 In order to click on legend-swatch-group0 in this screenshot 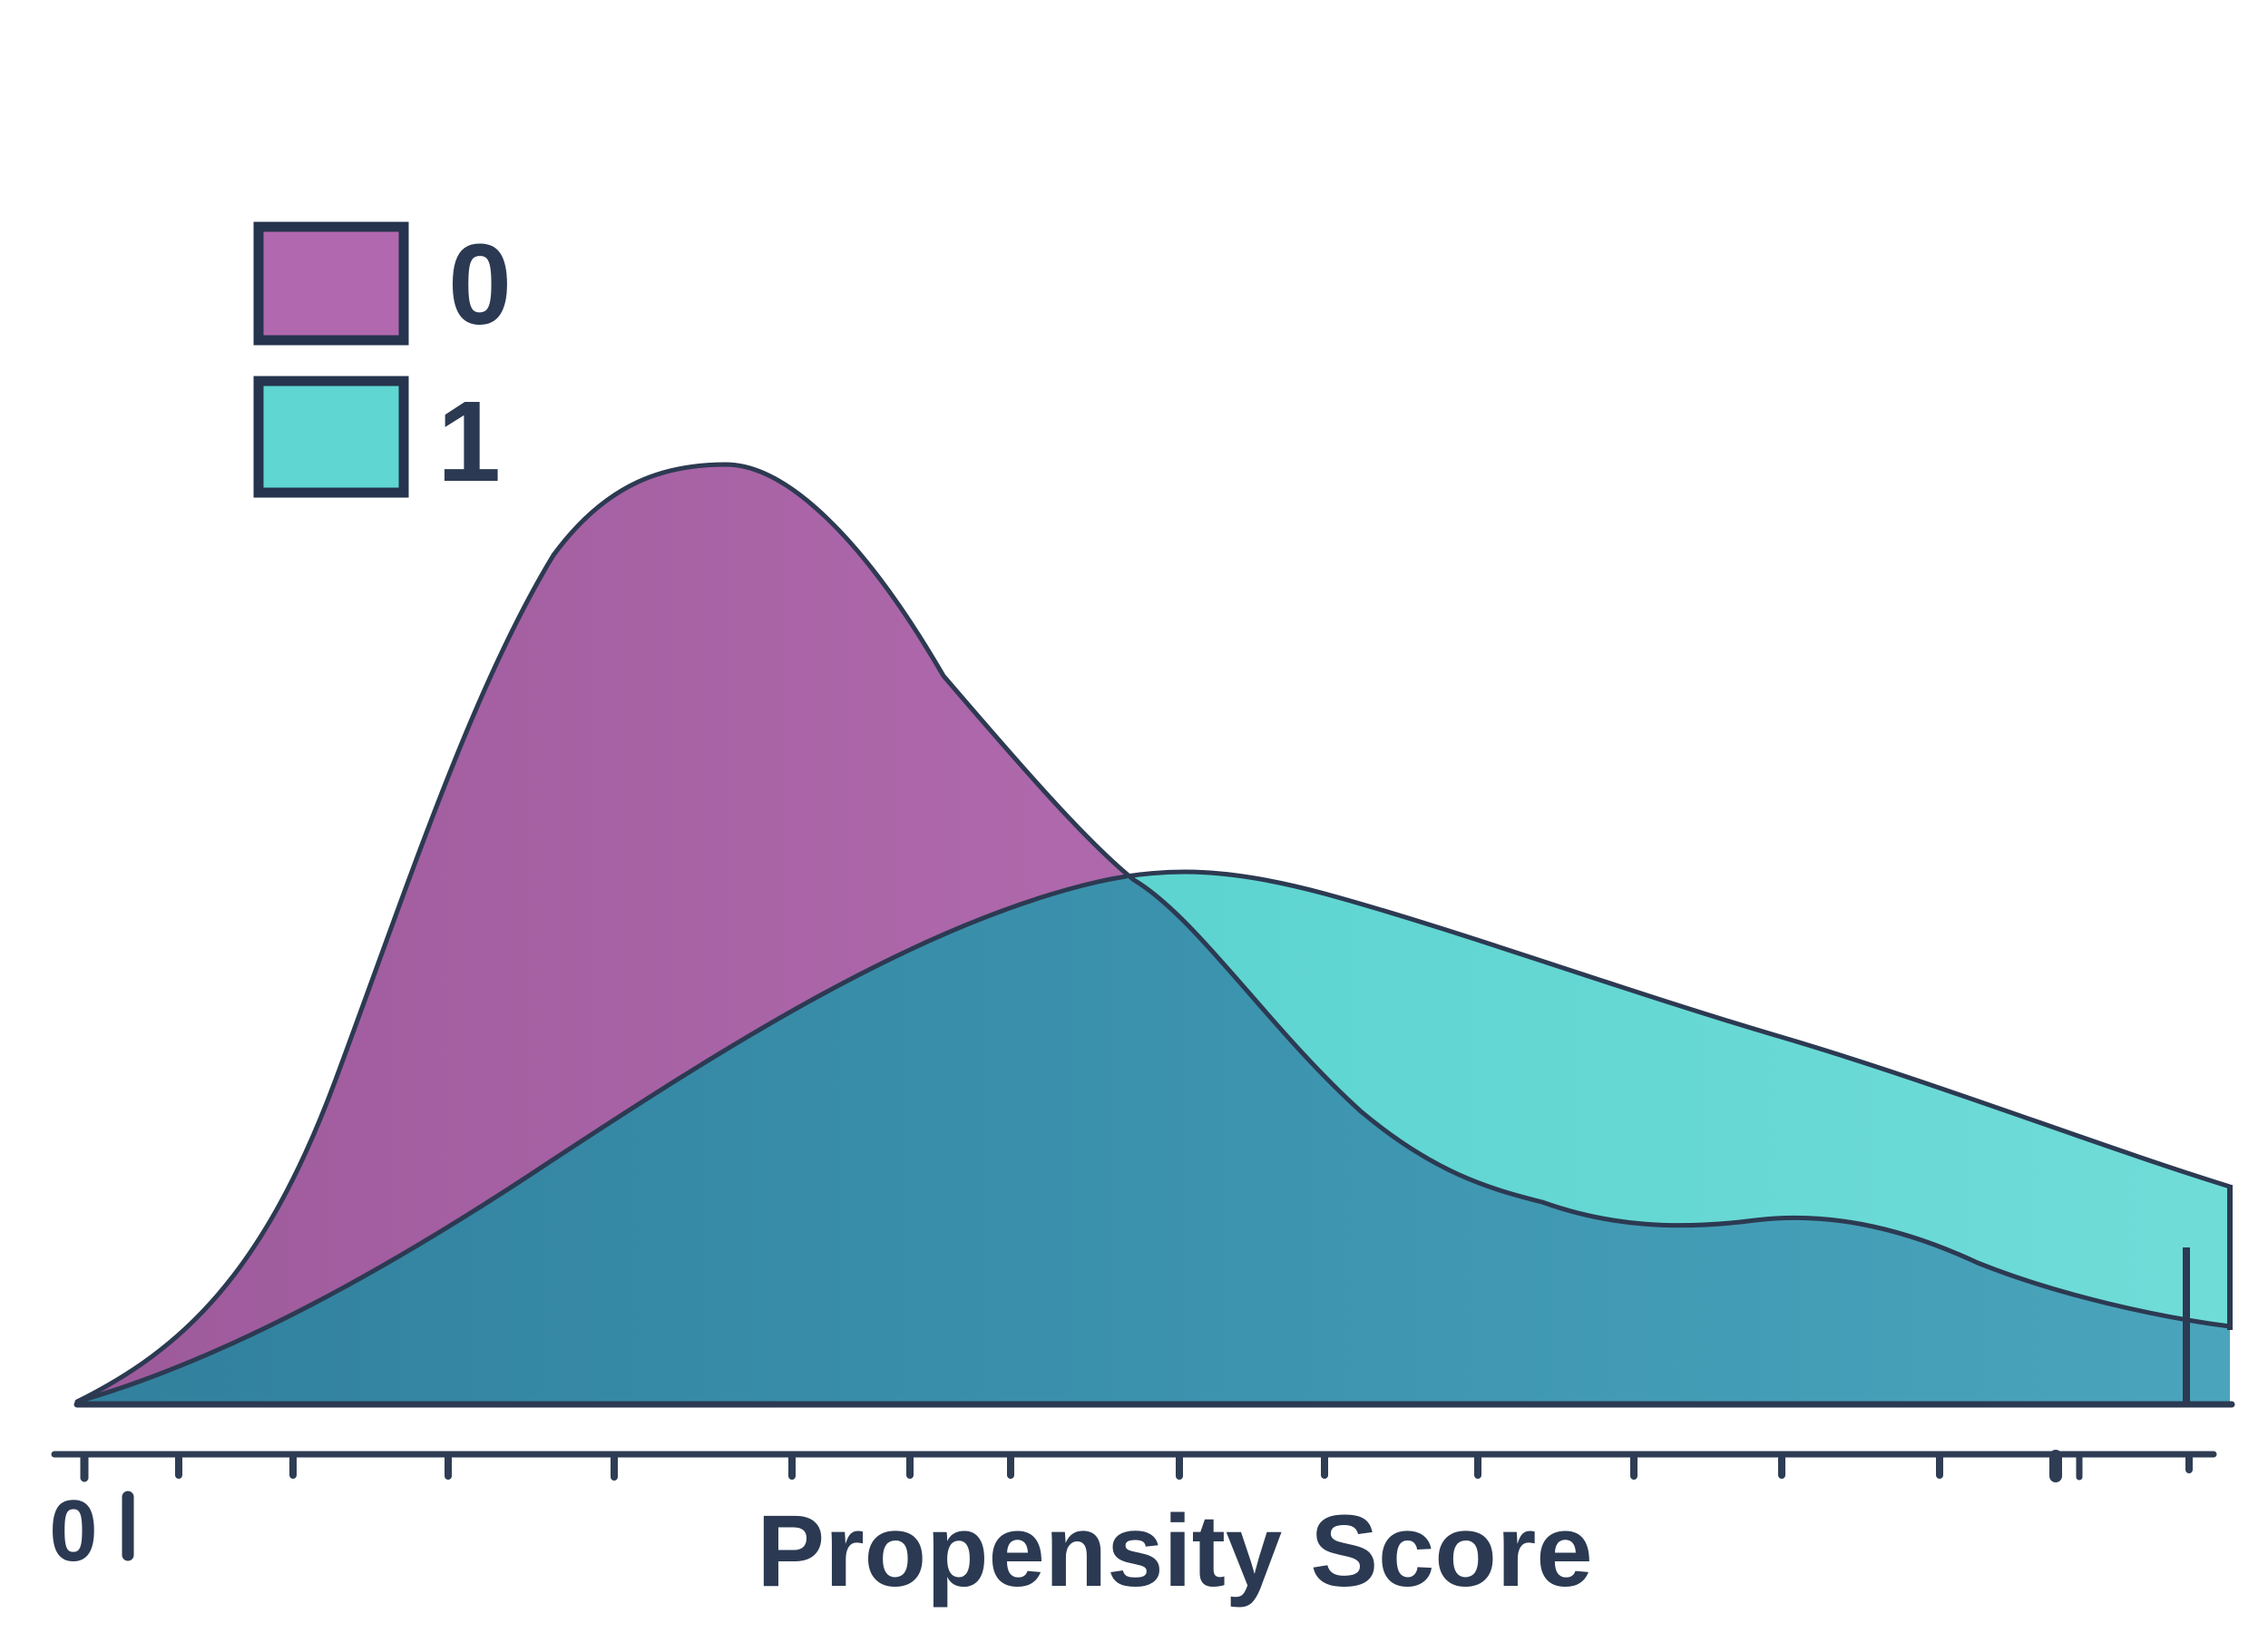, I will do `click(331, 283)`.